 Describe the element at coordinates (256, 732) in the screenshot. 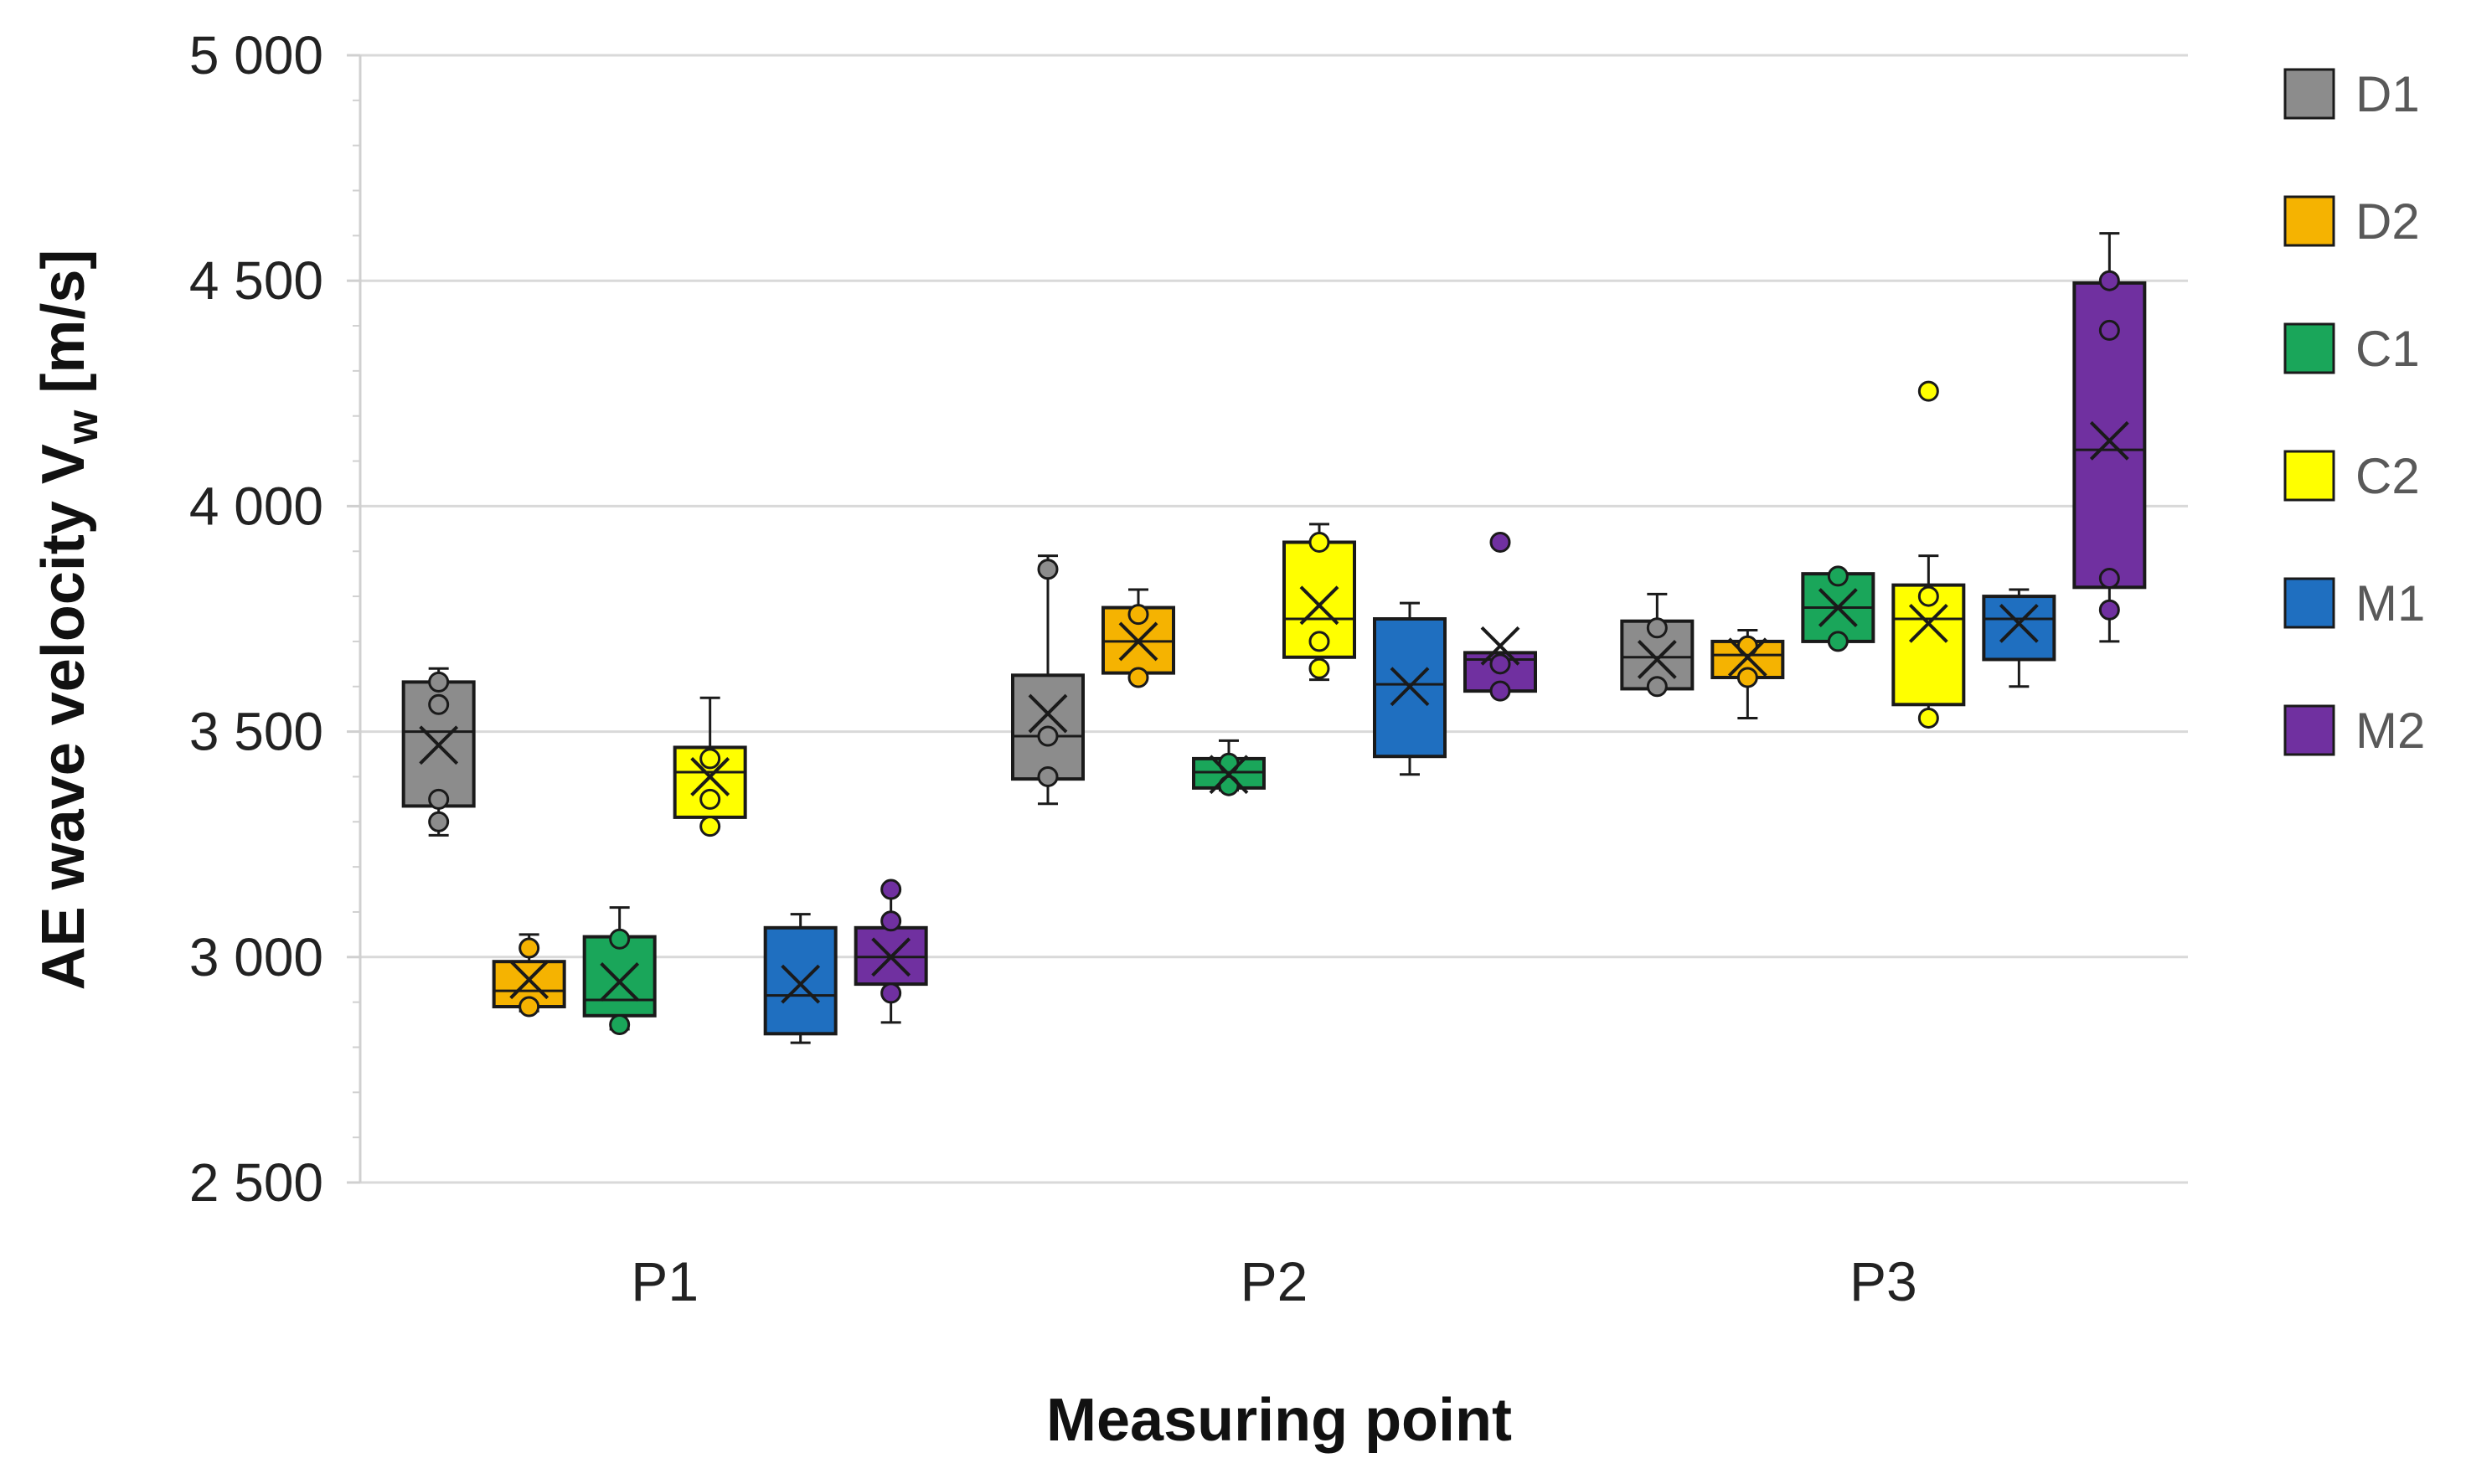

I see `y-tick-label: 3 500` at that location.